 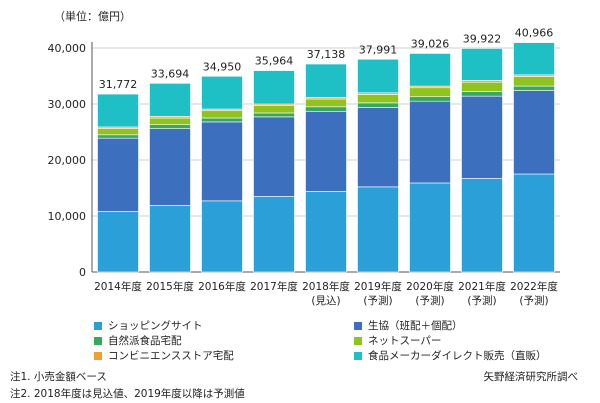 I want to click on x-tick-label: 2017年度, so click(x=274, y=286).